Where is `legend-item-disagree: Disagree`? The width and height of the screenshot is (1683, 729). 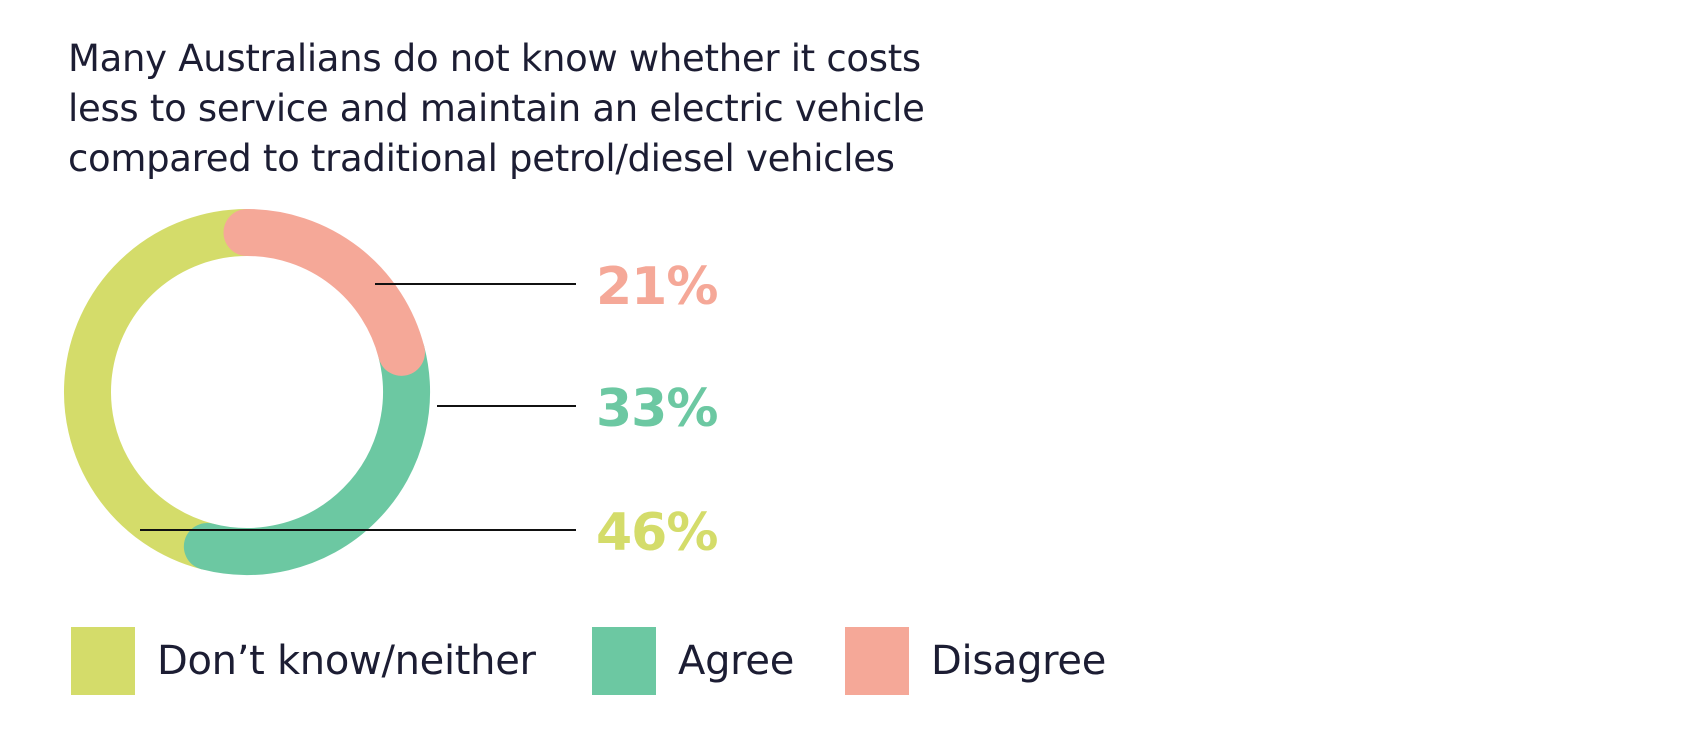
legend-item-disagree: Disagree is located at coordinates (975, 661).